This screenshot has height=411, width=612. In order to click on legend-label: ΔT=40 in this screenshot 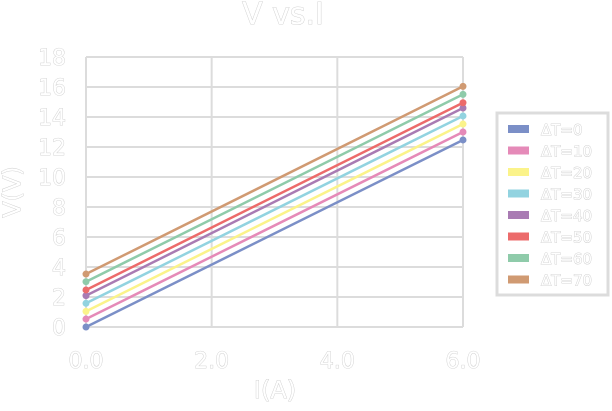, I will do `click(566, 216)`.